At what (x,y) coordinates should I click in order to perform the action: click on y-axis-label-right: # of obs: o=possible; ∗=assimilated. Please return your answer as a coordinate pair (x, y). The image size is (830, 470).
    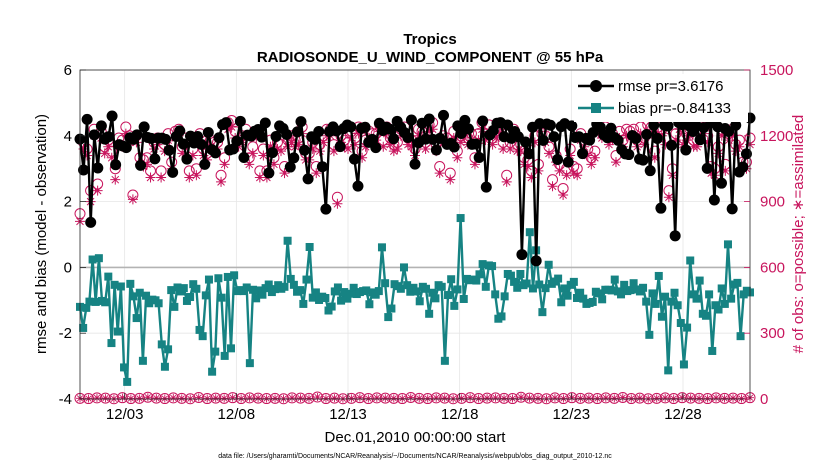
    Looking at the image, I should click on (798, 234).